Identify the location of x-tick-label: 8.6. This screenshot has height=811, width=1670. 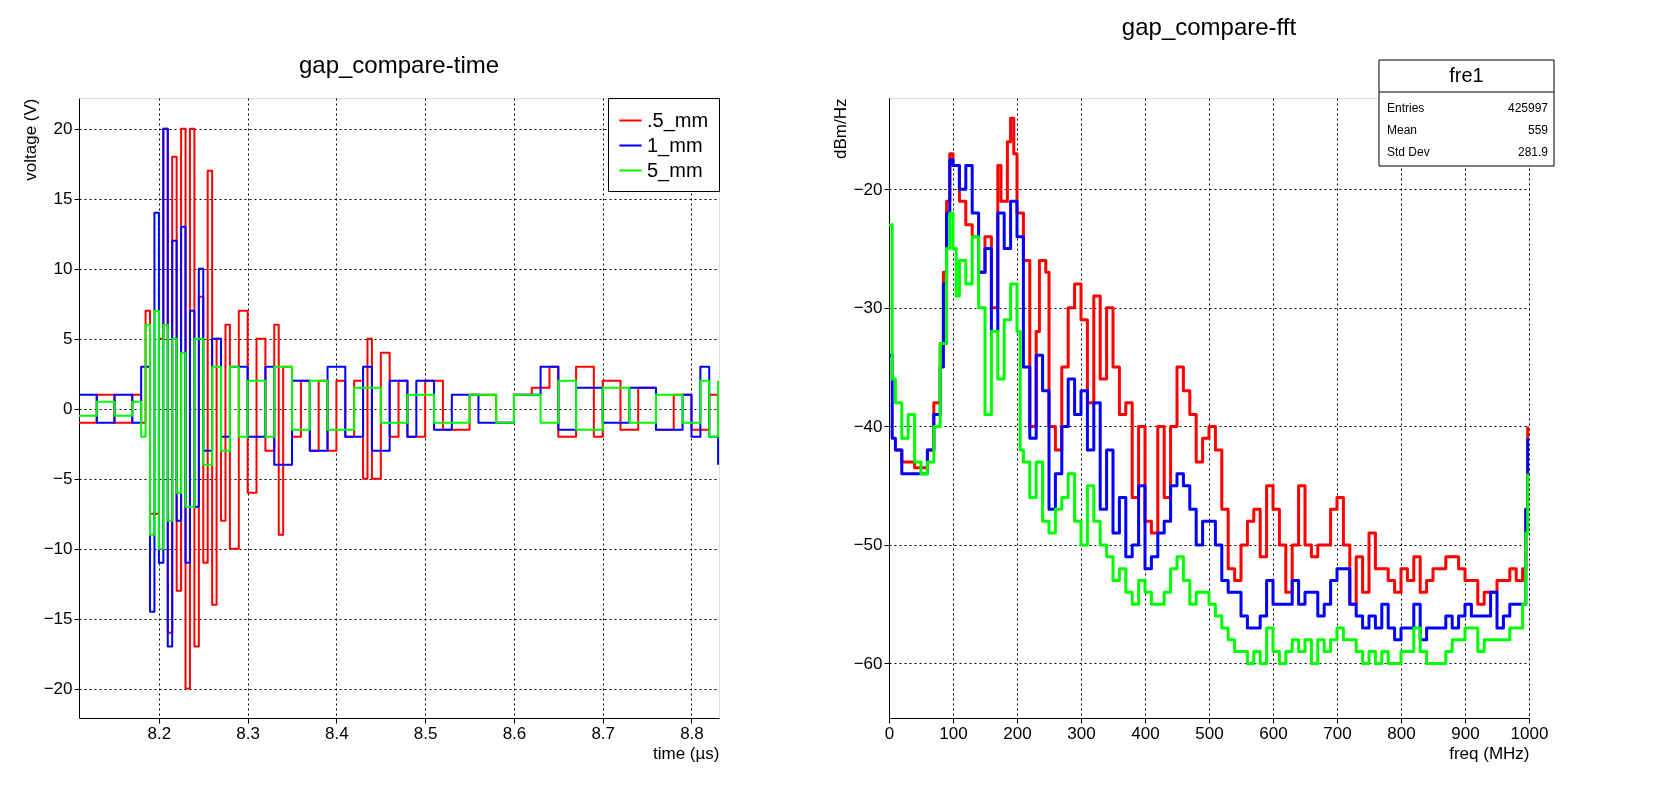
(514, 733).